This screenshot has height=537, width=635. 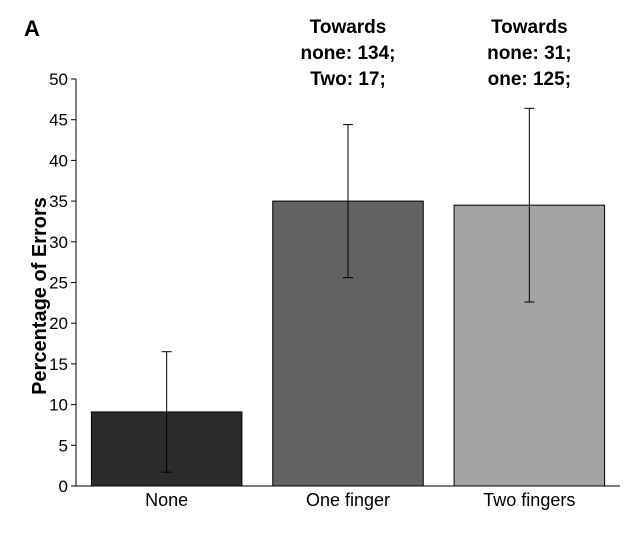 I want to click on category-label: Two fingers, so click(x=529, y=500).